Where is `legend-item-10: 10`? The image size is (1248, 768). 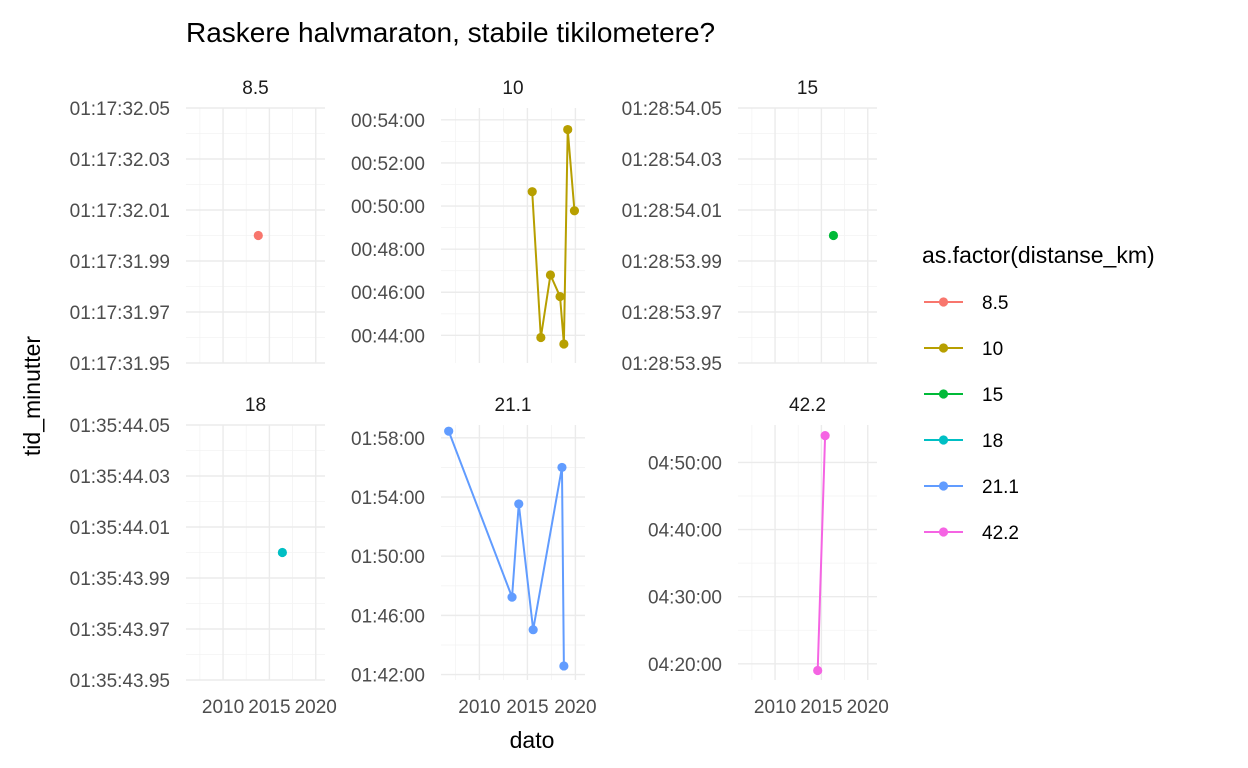
legend-item-10: 10 is located at coordinates (963, 349).